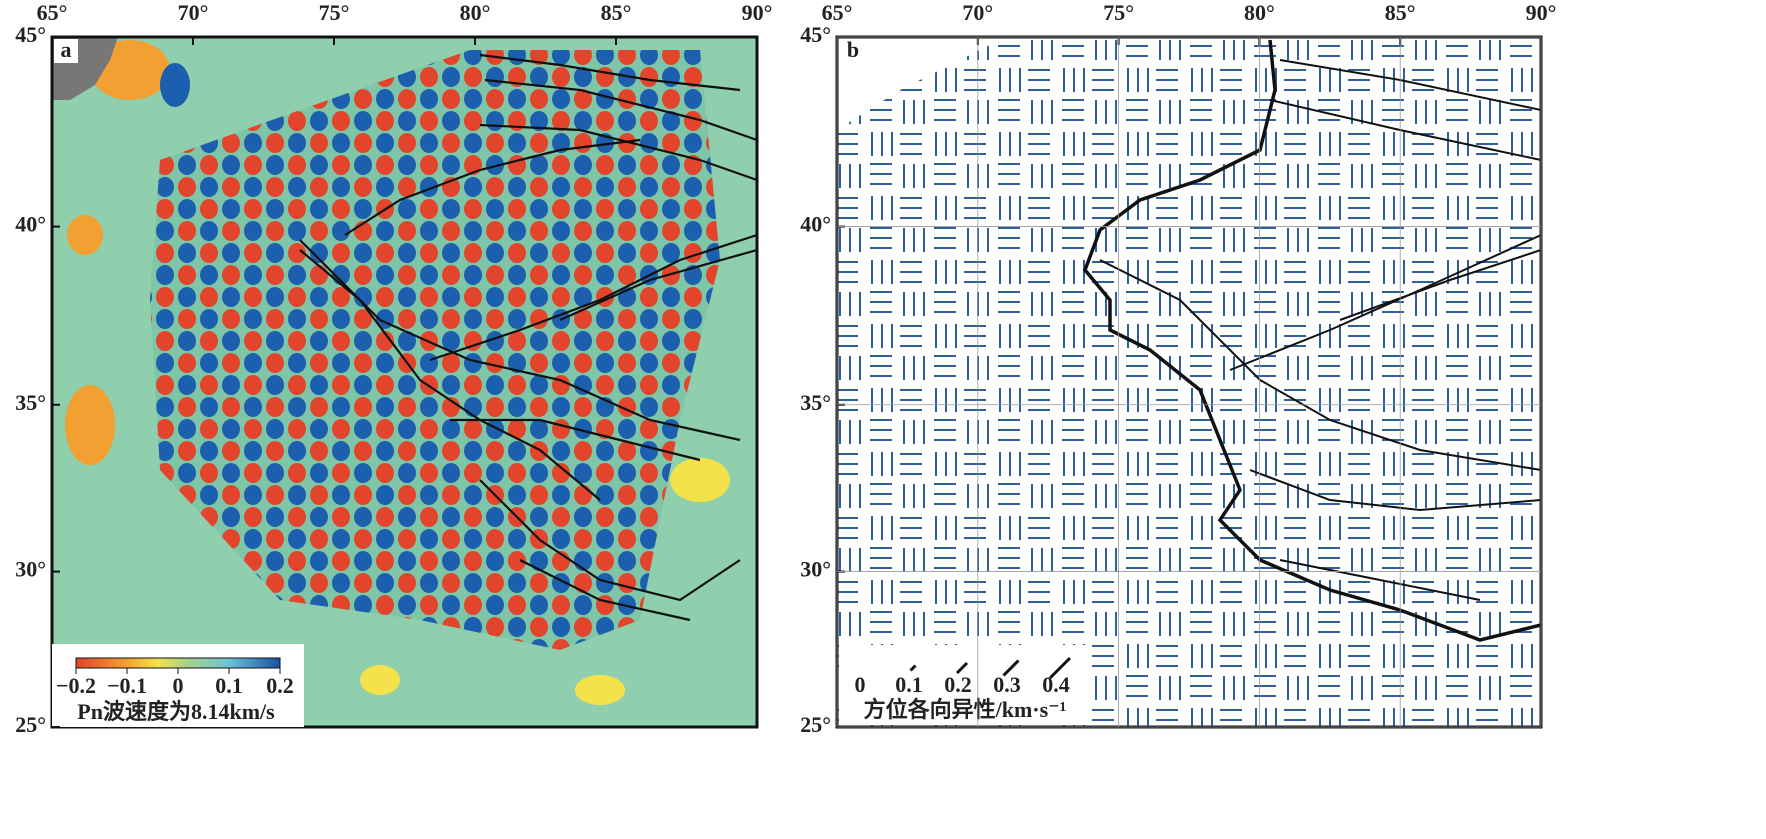 The image size is (1766, 839). Describe the element at coordinates (958, 684) in the screenshot. I see `legend-tick-label: 0.2` at that location.